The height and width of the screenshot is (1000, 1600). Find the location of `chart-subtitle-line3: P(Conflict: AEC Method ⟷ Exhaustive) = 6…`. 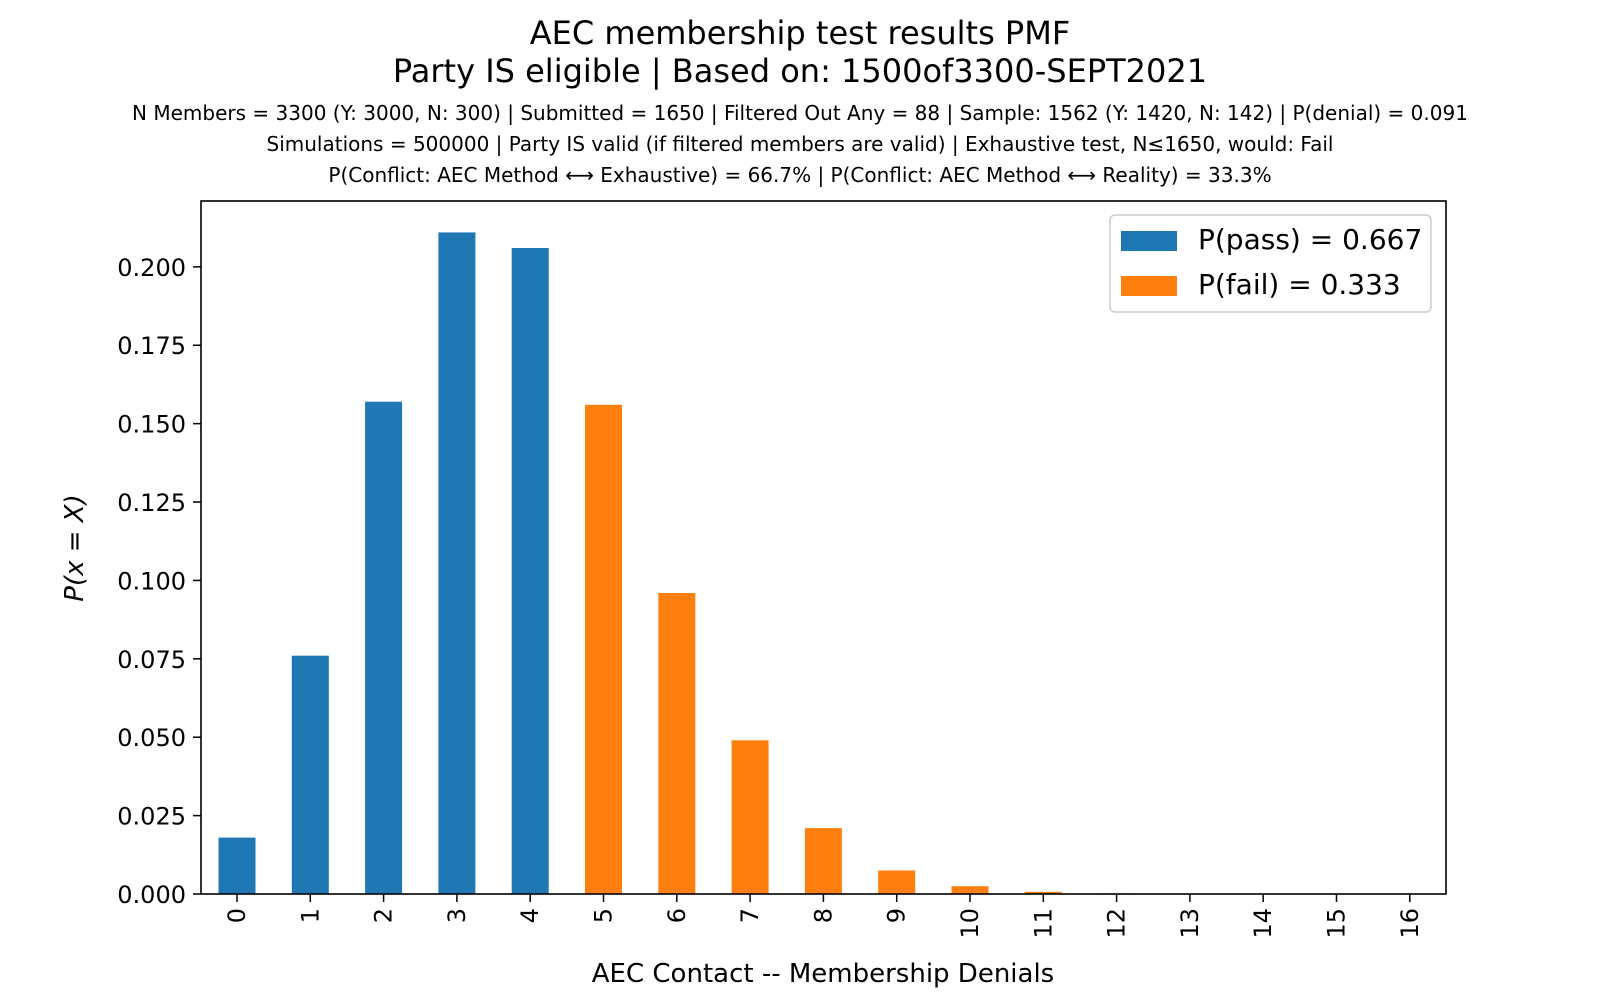

chart-subtitle-line3: P(Conflict: AEC Method ⟷ Exhaustive) = 6… is located at coordinates (800, 175).